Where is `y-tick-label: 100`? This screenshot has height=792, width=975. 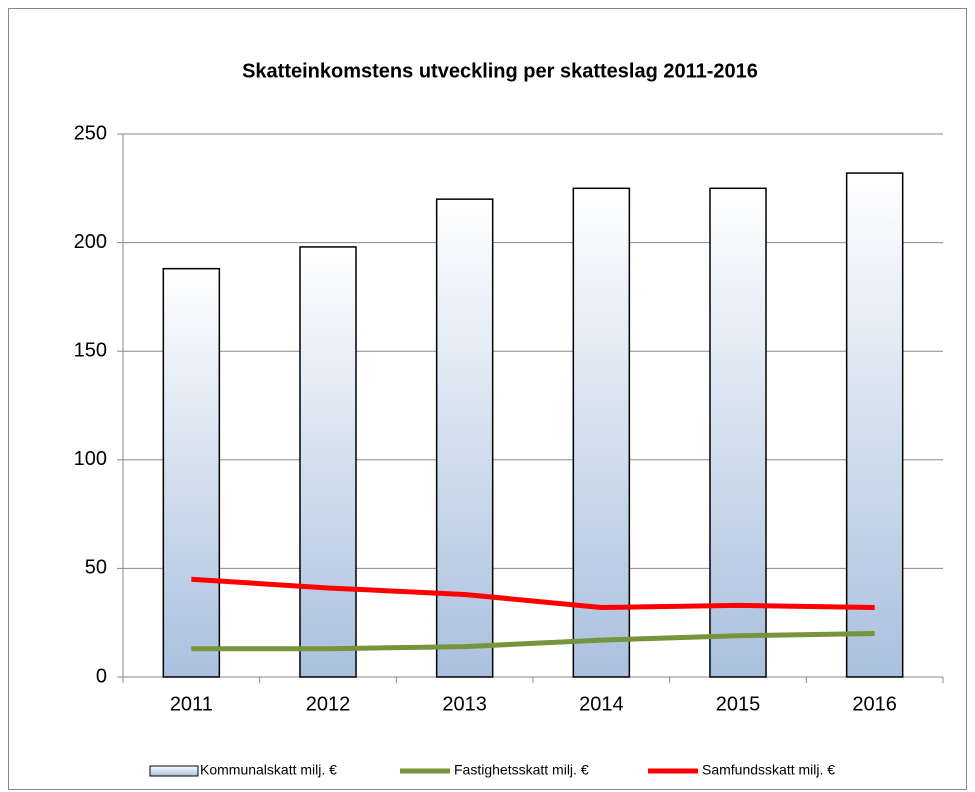 y-tick-label: 100 is located at coordinates (90, 459).